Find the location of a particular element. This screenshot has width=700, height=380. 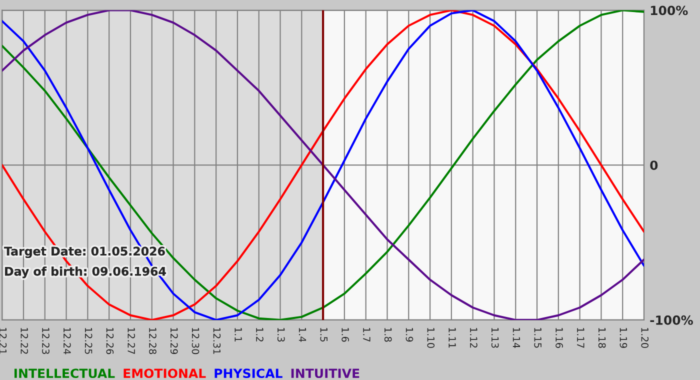

x-tick-label: 1.7 is located at coordinates (366, 335).